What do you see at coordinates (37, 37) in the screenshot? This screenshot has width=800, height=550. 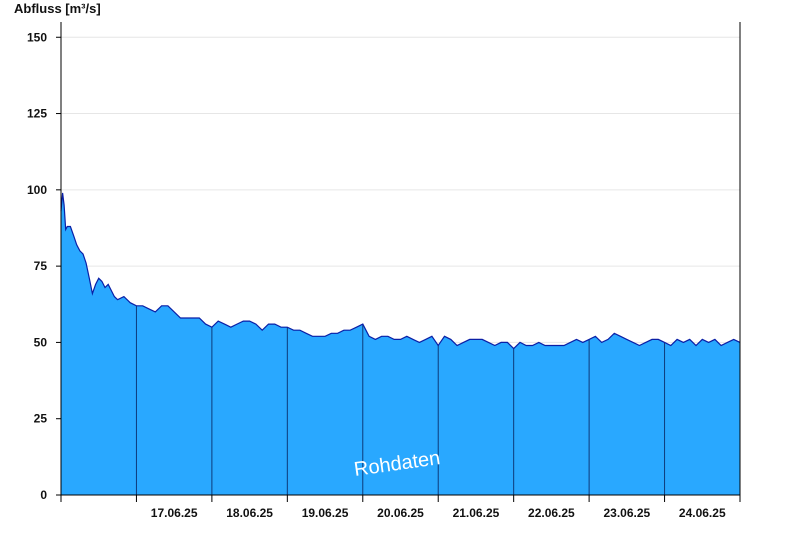 I see `y-tick-label: 150` at bounding box center [37, 37].